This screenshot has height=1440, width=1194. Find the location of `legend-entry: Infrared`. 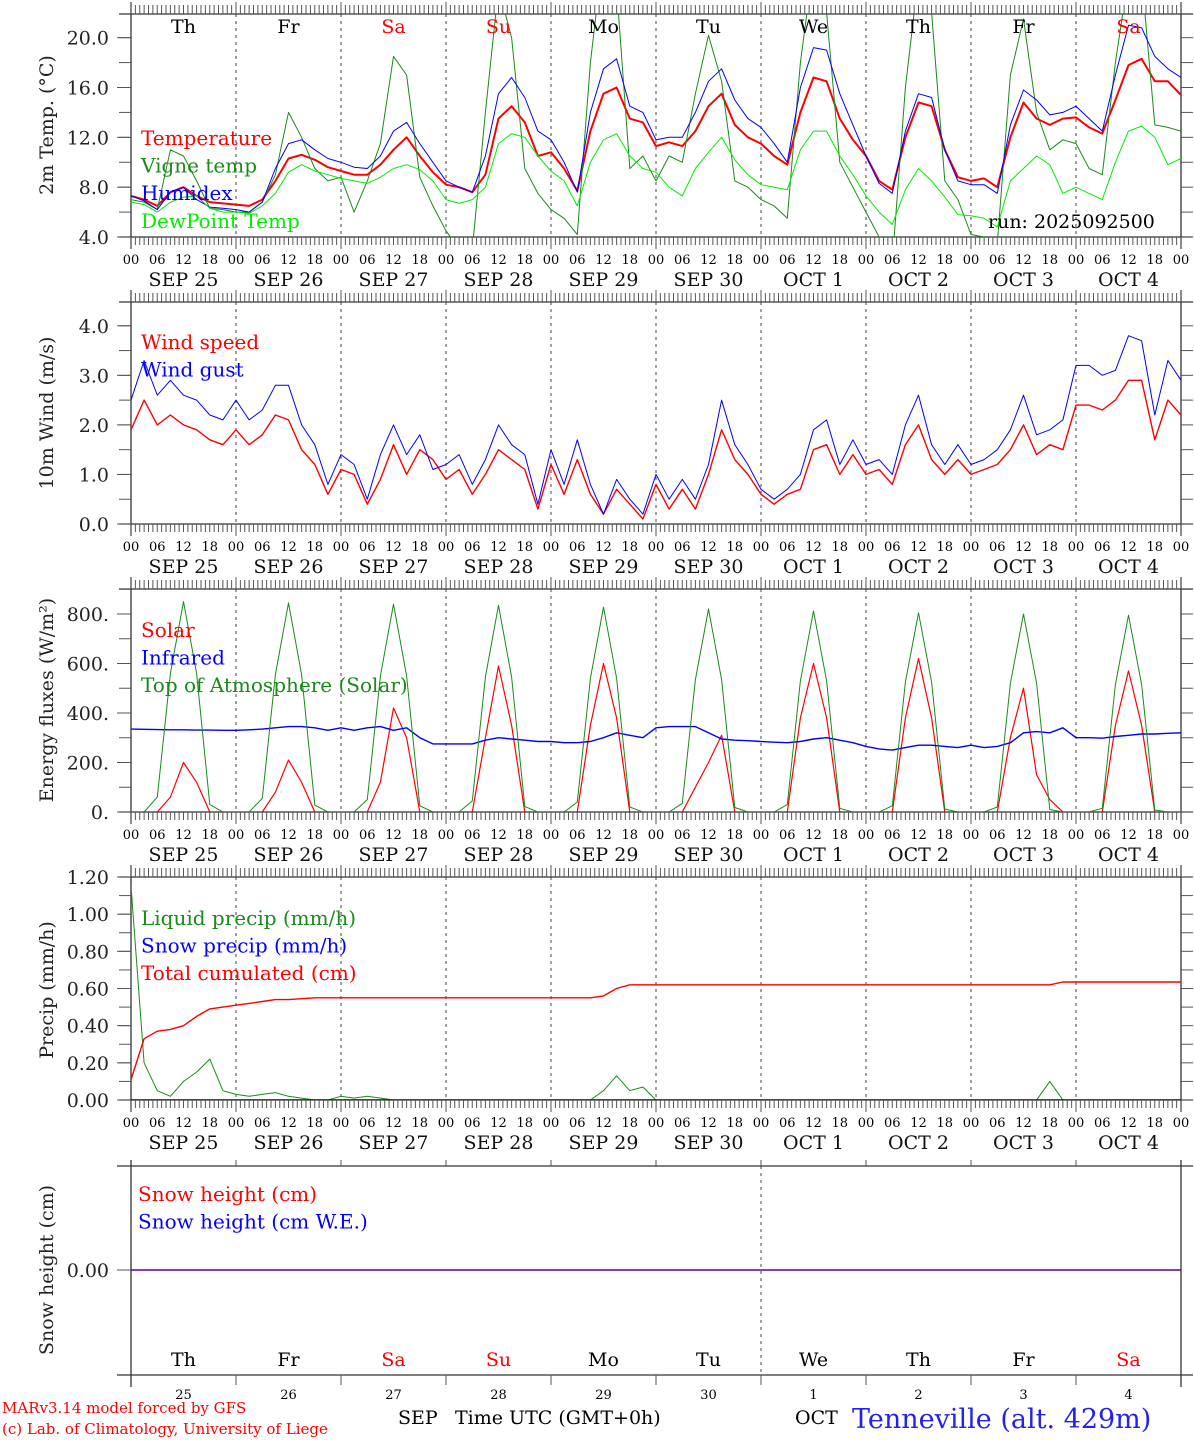

legend-entry: Infrared is located at coordinates (183, 658).